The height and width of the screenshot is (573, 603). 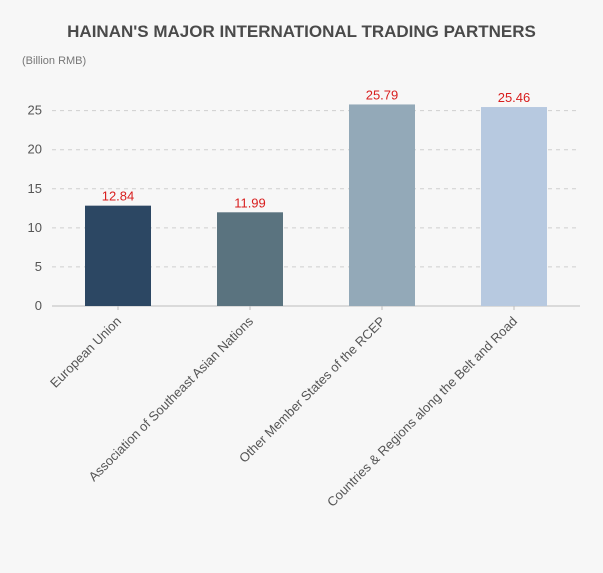 I want to click on y-tick-label: 15, so click(x=35, y=188).